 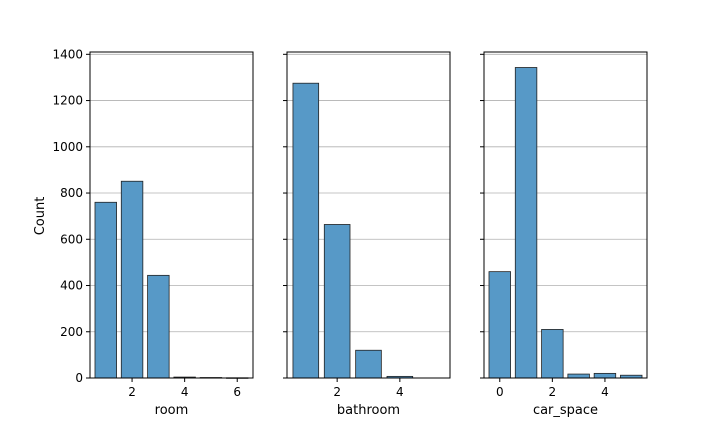 What do you see at coordinates (71, 332) in the screenshot?
I see `y-tick-label: 200` at bounding box center [71, 332].